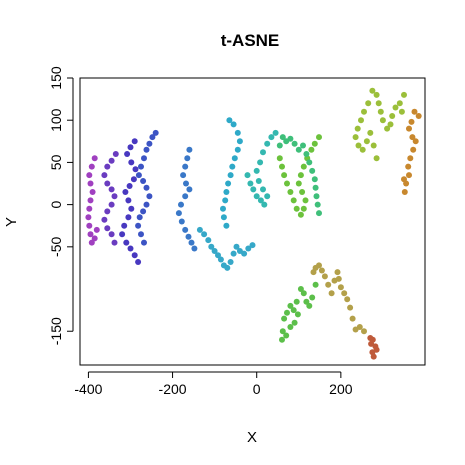  What do you see at coordinates (56, 331) in the screenshot?
I see `y-tick-label: -150` at bounding box center [56, 331].